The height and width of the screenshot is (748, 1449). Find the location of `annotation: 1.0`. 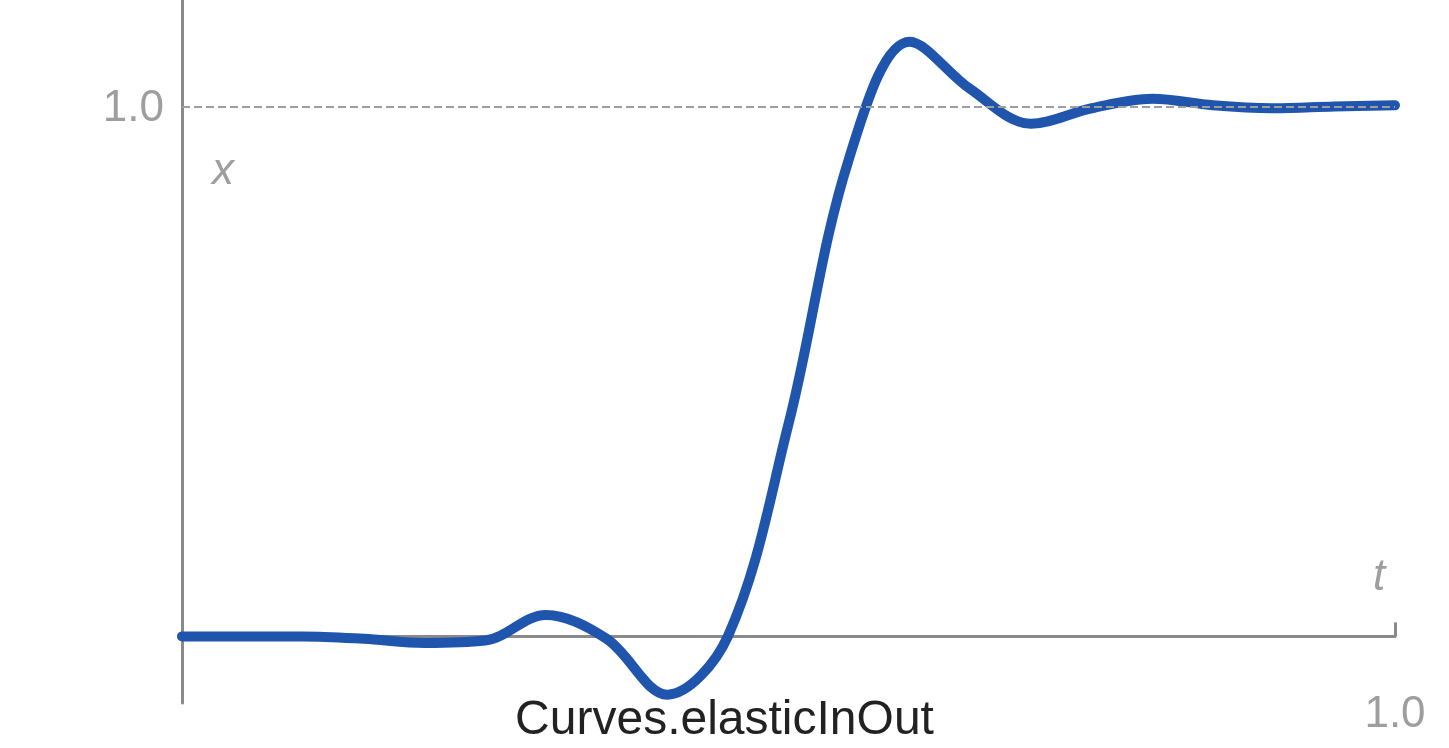

annotation: 1.0 is located at coordinates (1395, 711).